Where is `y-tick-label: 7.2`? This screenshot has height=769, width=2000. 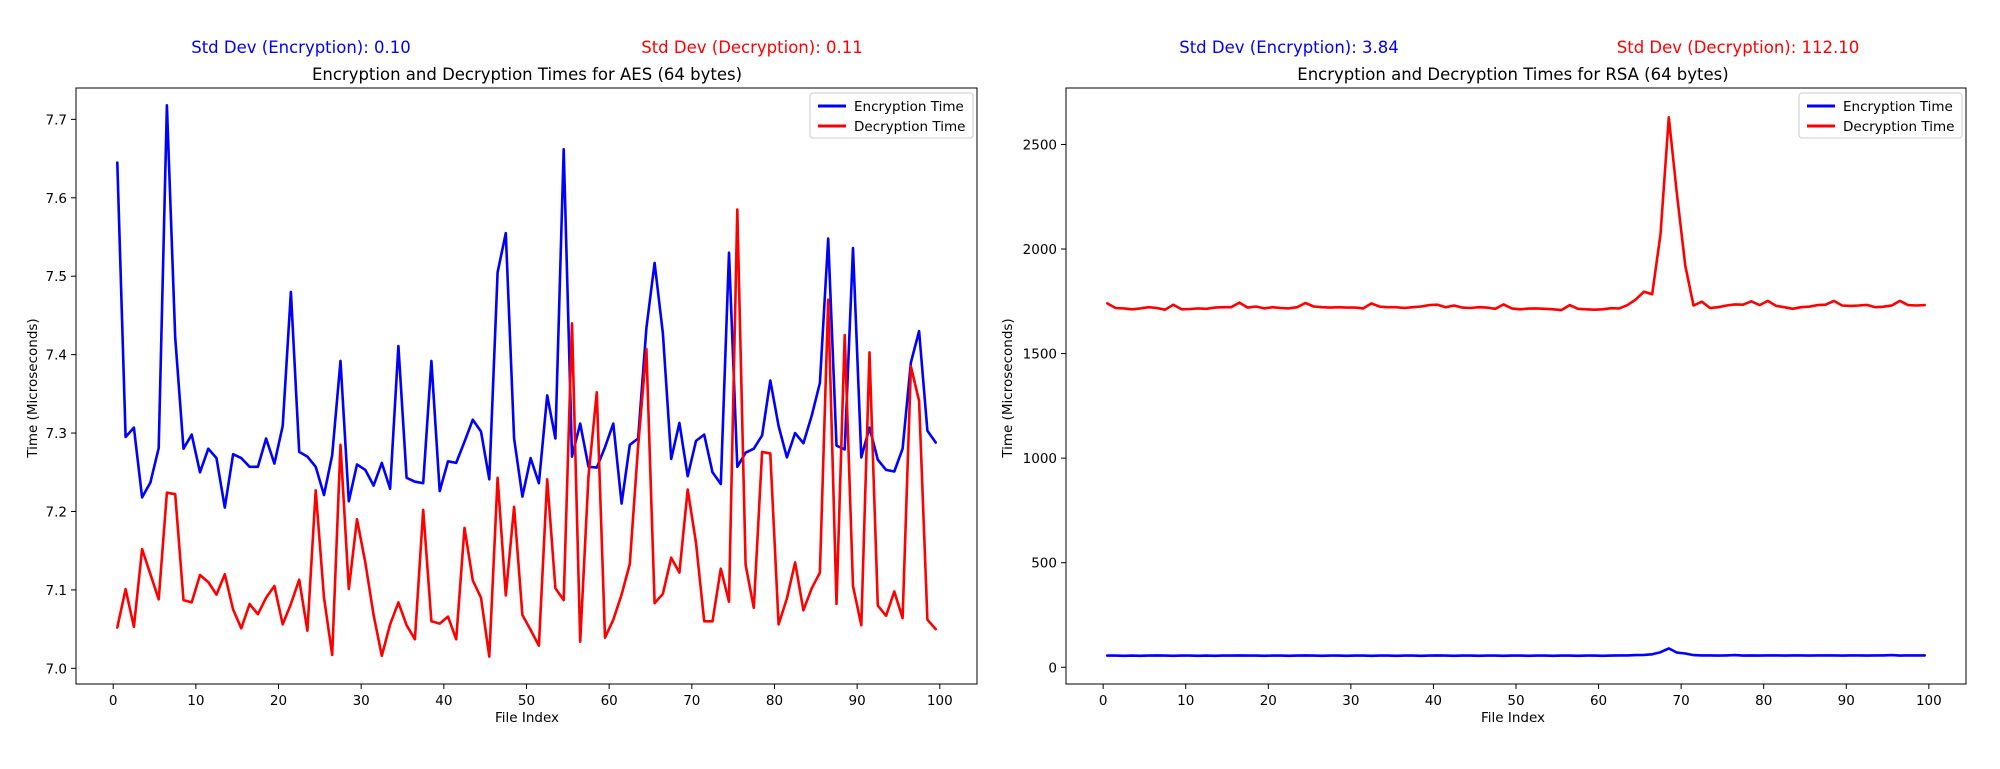 y-tick-label: 7.2 is located at coordinates (56, 512).